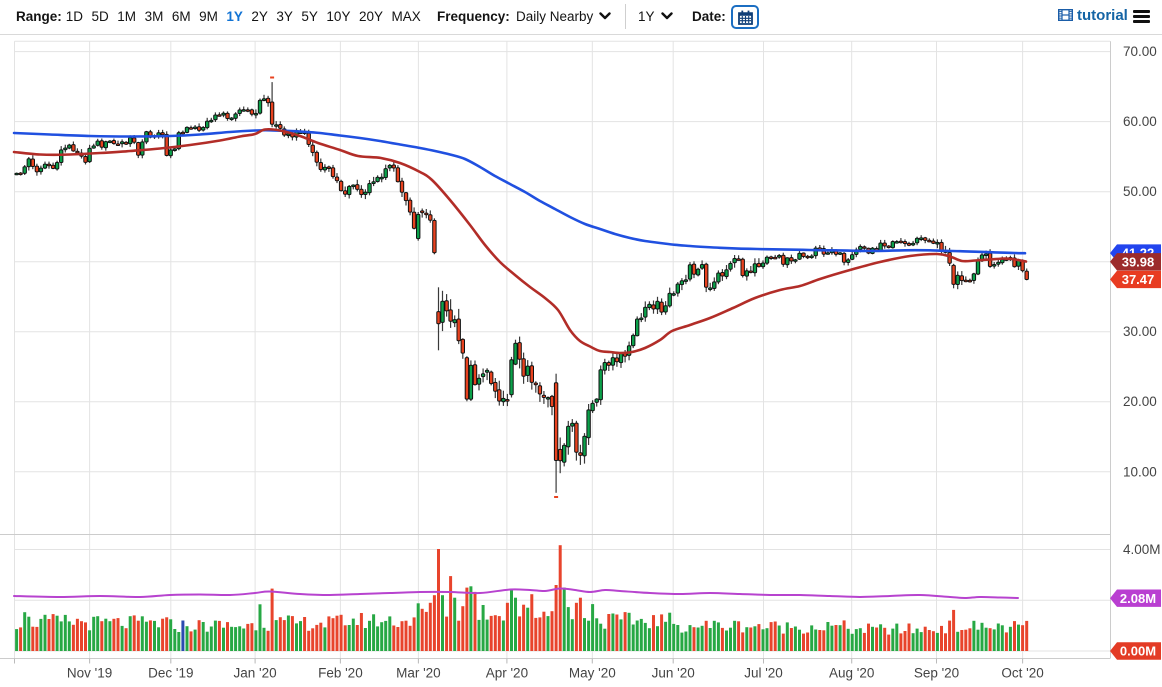 This screenshot has width=1162, height=687. What do you see at coordinates (673, 673) in the screenshot?
I see `svg-text: Jun '20` at bounding box center [673, 673].